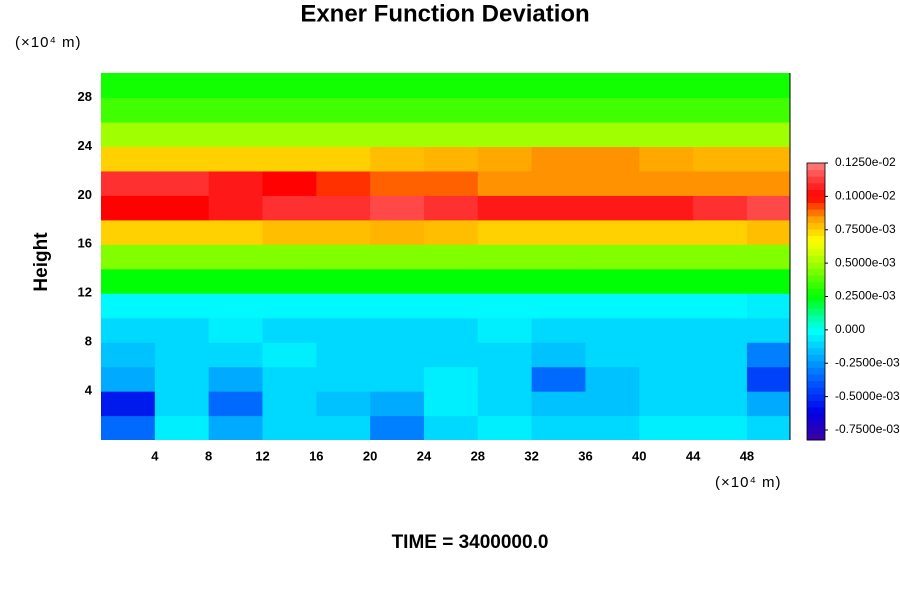 This screenshot has width=900, height=600. I want to click on y-tick-label: 12, so click(85, 292).